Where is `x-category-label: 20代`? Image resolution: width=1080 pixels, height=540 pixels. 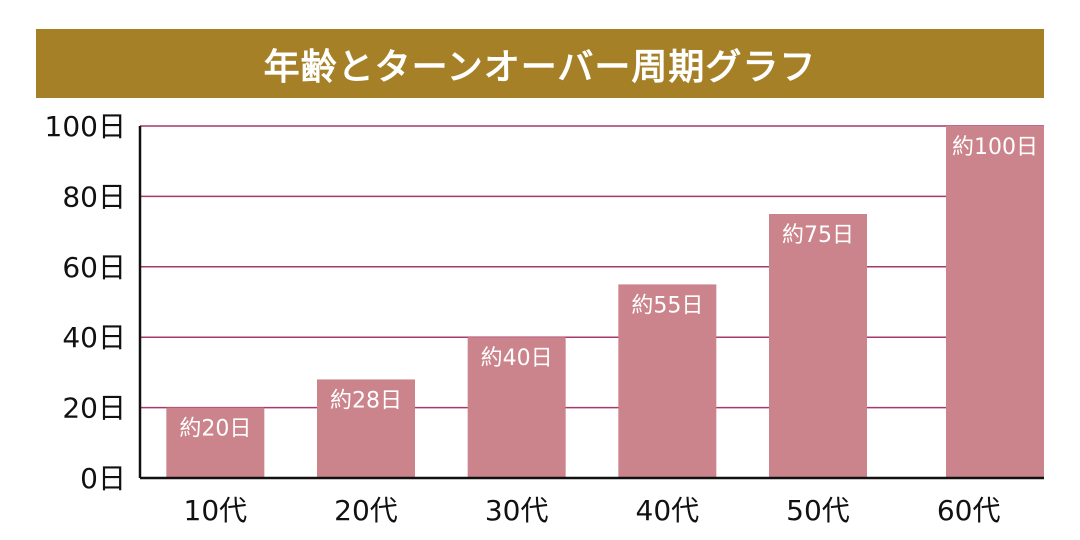
x-category-label: 20代 is located at coordinates (366, 510).